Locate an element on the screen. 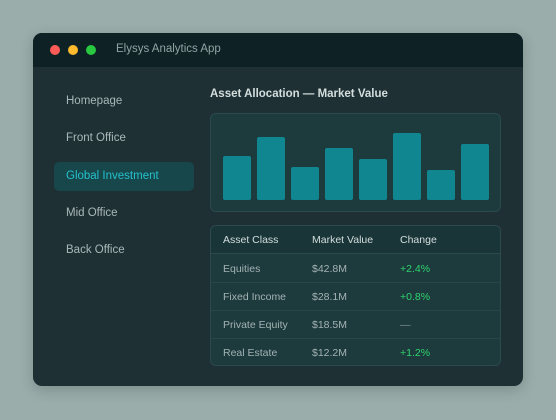 This screenshot has width=556, height=420. cell-change: +1.2% is located at coordinates (415, 353).